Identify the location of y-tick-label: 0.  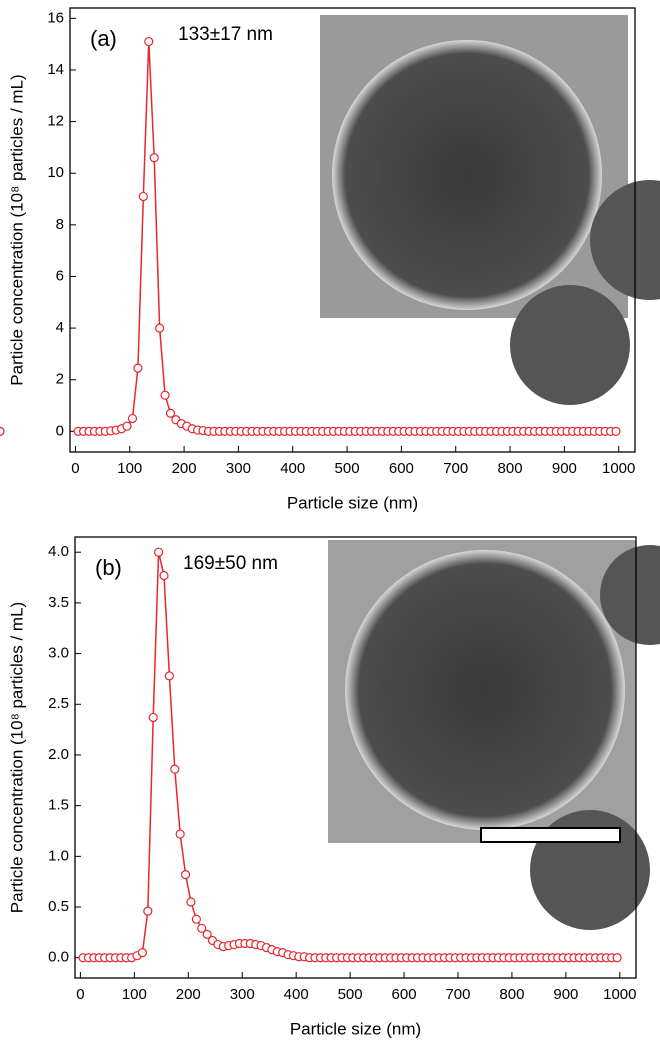
(60, 430).